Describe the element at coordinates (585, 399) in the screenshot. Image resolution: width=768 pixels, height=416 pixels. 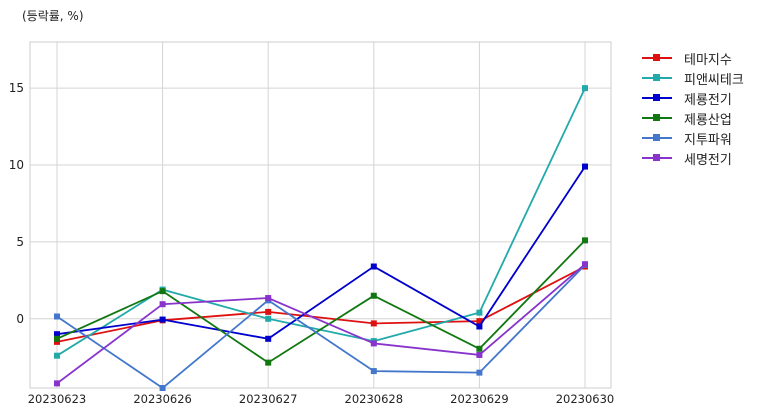
I see `x-tick-label: 20230630` at that location.